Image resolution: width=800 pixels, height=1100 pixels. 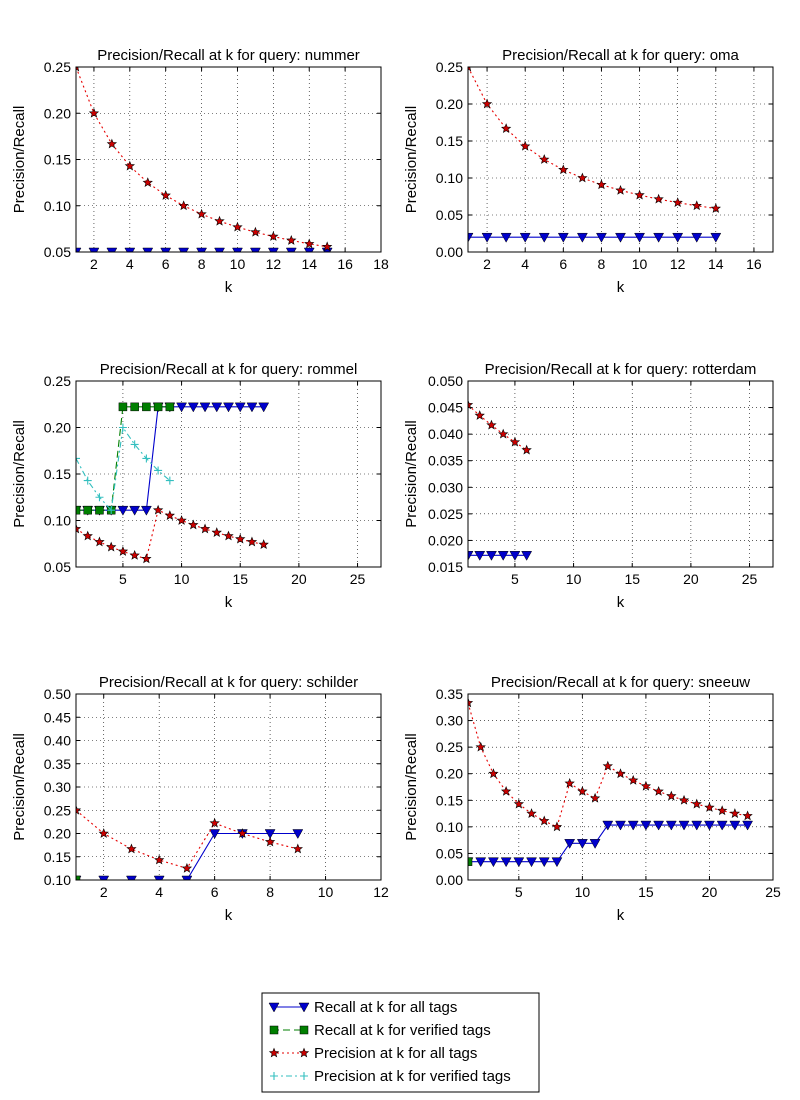 I want to click on x-tick-label: 12, so click(x=678, y=264).